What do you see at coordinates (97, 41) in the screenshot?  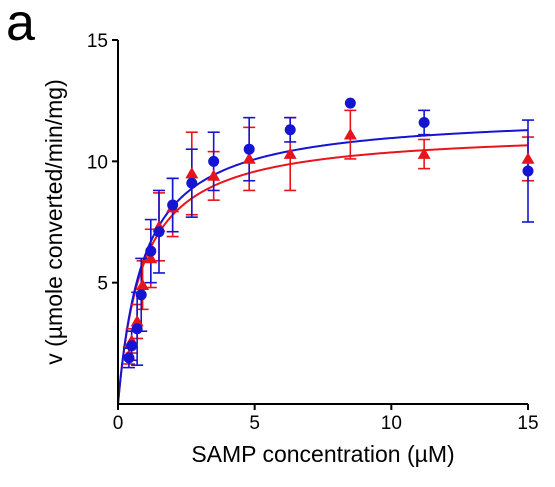 I see `y-tick-label: 15` at bounding box center [97, 41].